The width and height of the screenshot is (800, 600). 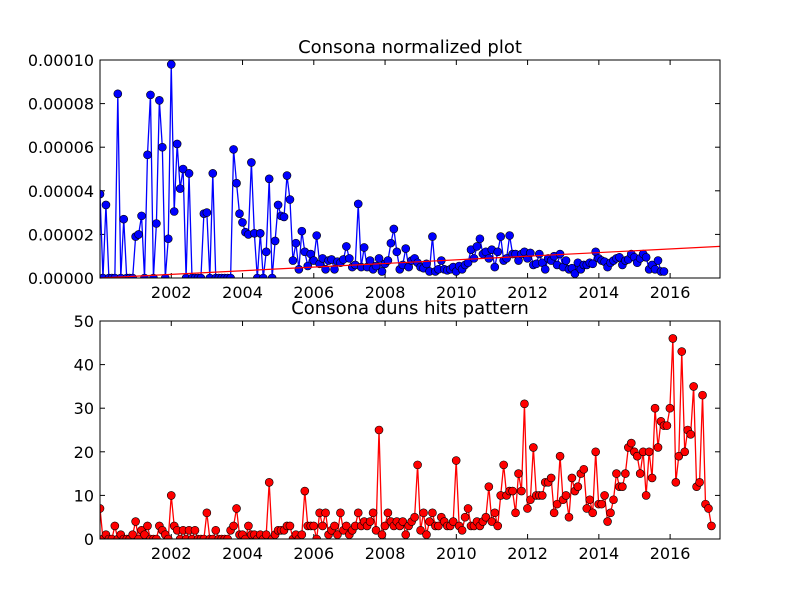 I want to click on y-tick-label: 0, so click(x=89, y=539).